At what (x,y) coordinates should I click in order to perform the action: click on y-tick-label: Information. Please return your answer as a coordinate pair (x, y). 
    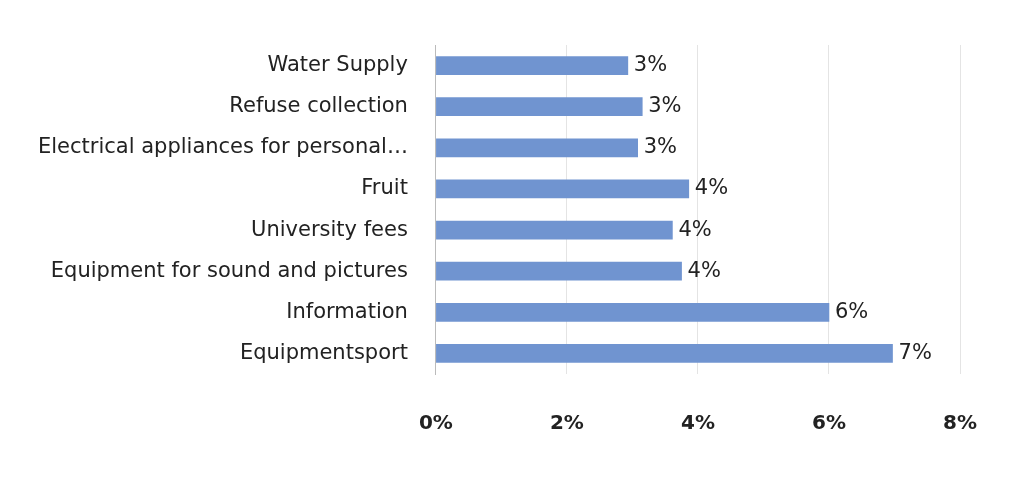
    Looking at the image, I should click on (347, 310).